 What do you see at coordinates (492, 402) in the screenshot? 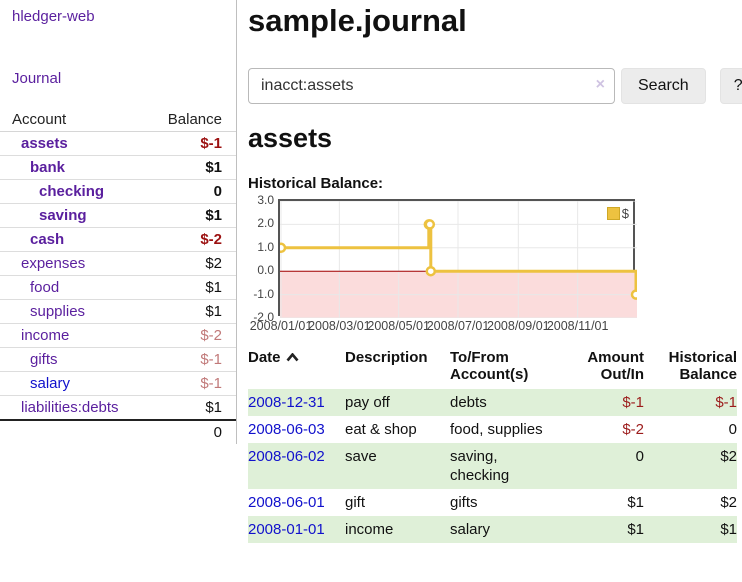
I see `transaction-row: 2008-12-31 pay off debts $-1 $-1` at bounding box center [492, 402].